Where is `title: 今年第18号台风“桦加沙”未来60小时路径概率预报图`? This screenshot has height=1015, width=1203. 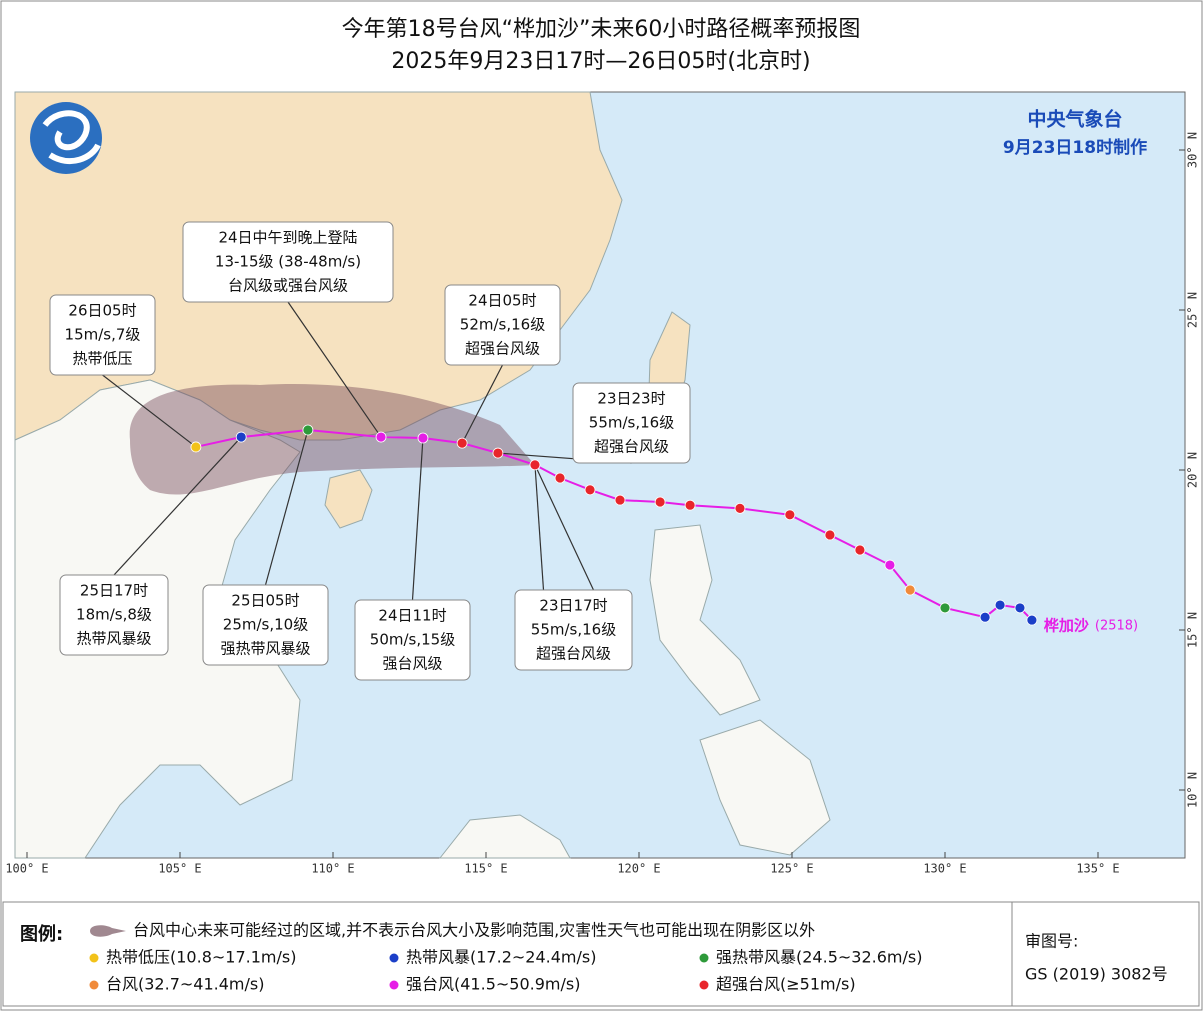 title: 今年第18号台风“桦加沙”未来60小时路径概率预报图 is located at coordinates (601, 29).